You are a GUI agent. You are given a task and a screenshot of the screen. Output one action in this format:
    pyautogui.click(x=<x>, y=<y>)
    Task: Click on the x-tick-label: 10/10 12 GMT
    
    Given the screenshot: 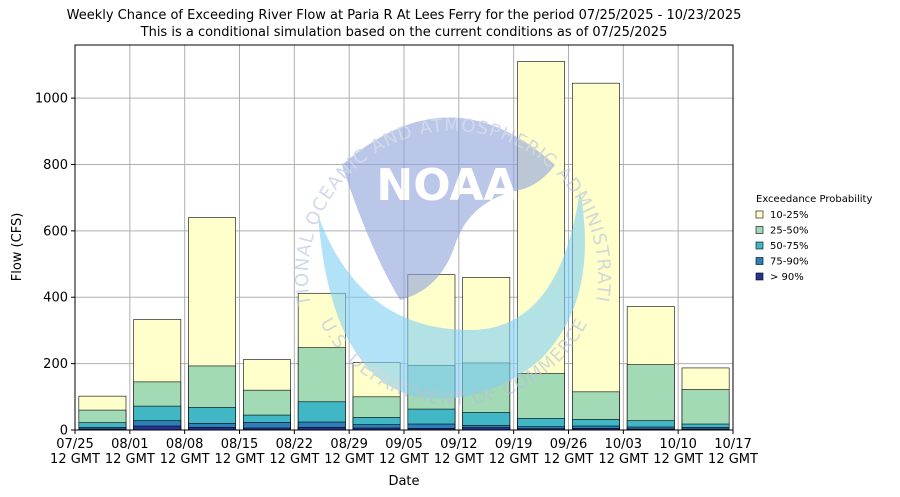 What is the action you would take?
    pyautogui.click(x=678, y=452)
    